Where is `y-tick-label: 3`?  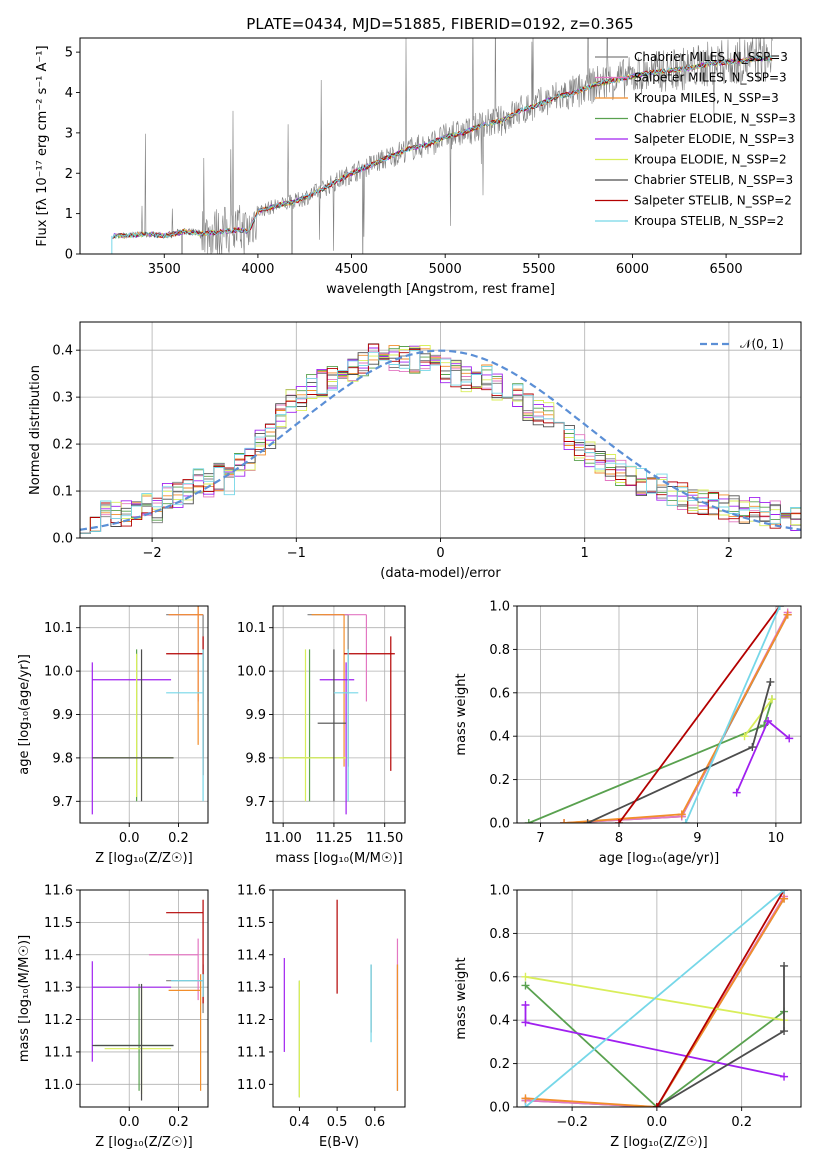 y-tick-label: 3 is located at coordinates (69, 133).